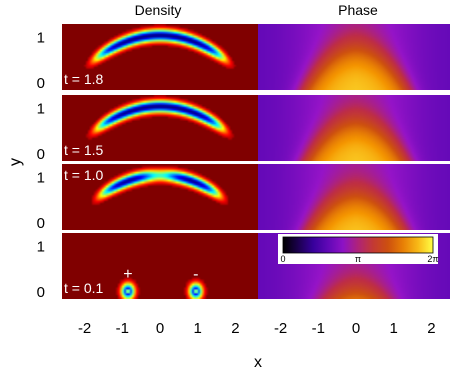 The width and height of the screenshot is (450, 374). Describe the element at coordinates (84, 288) in the screenshot. I see `time-label-3: t = 0.1` at that location.